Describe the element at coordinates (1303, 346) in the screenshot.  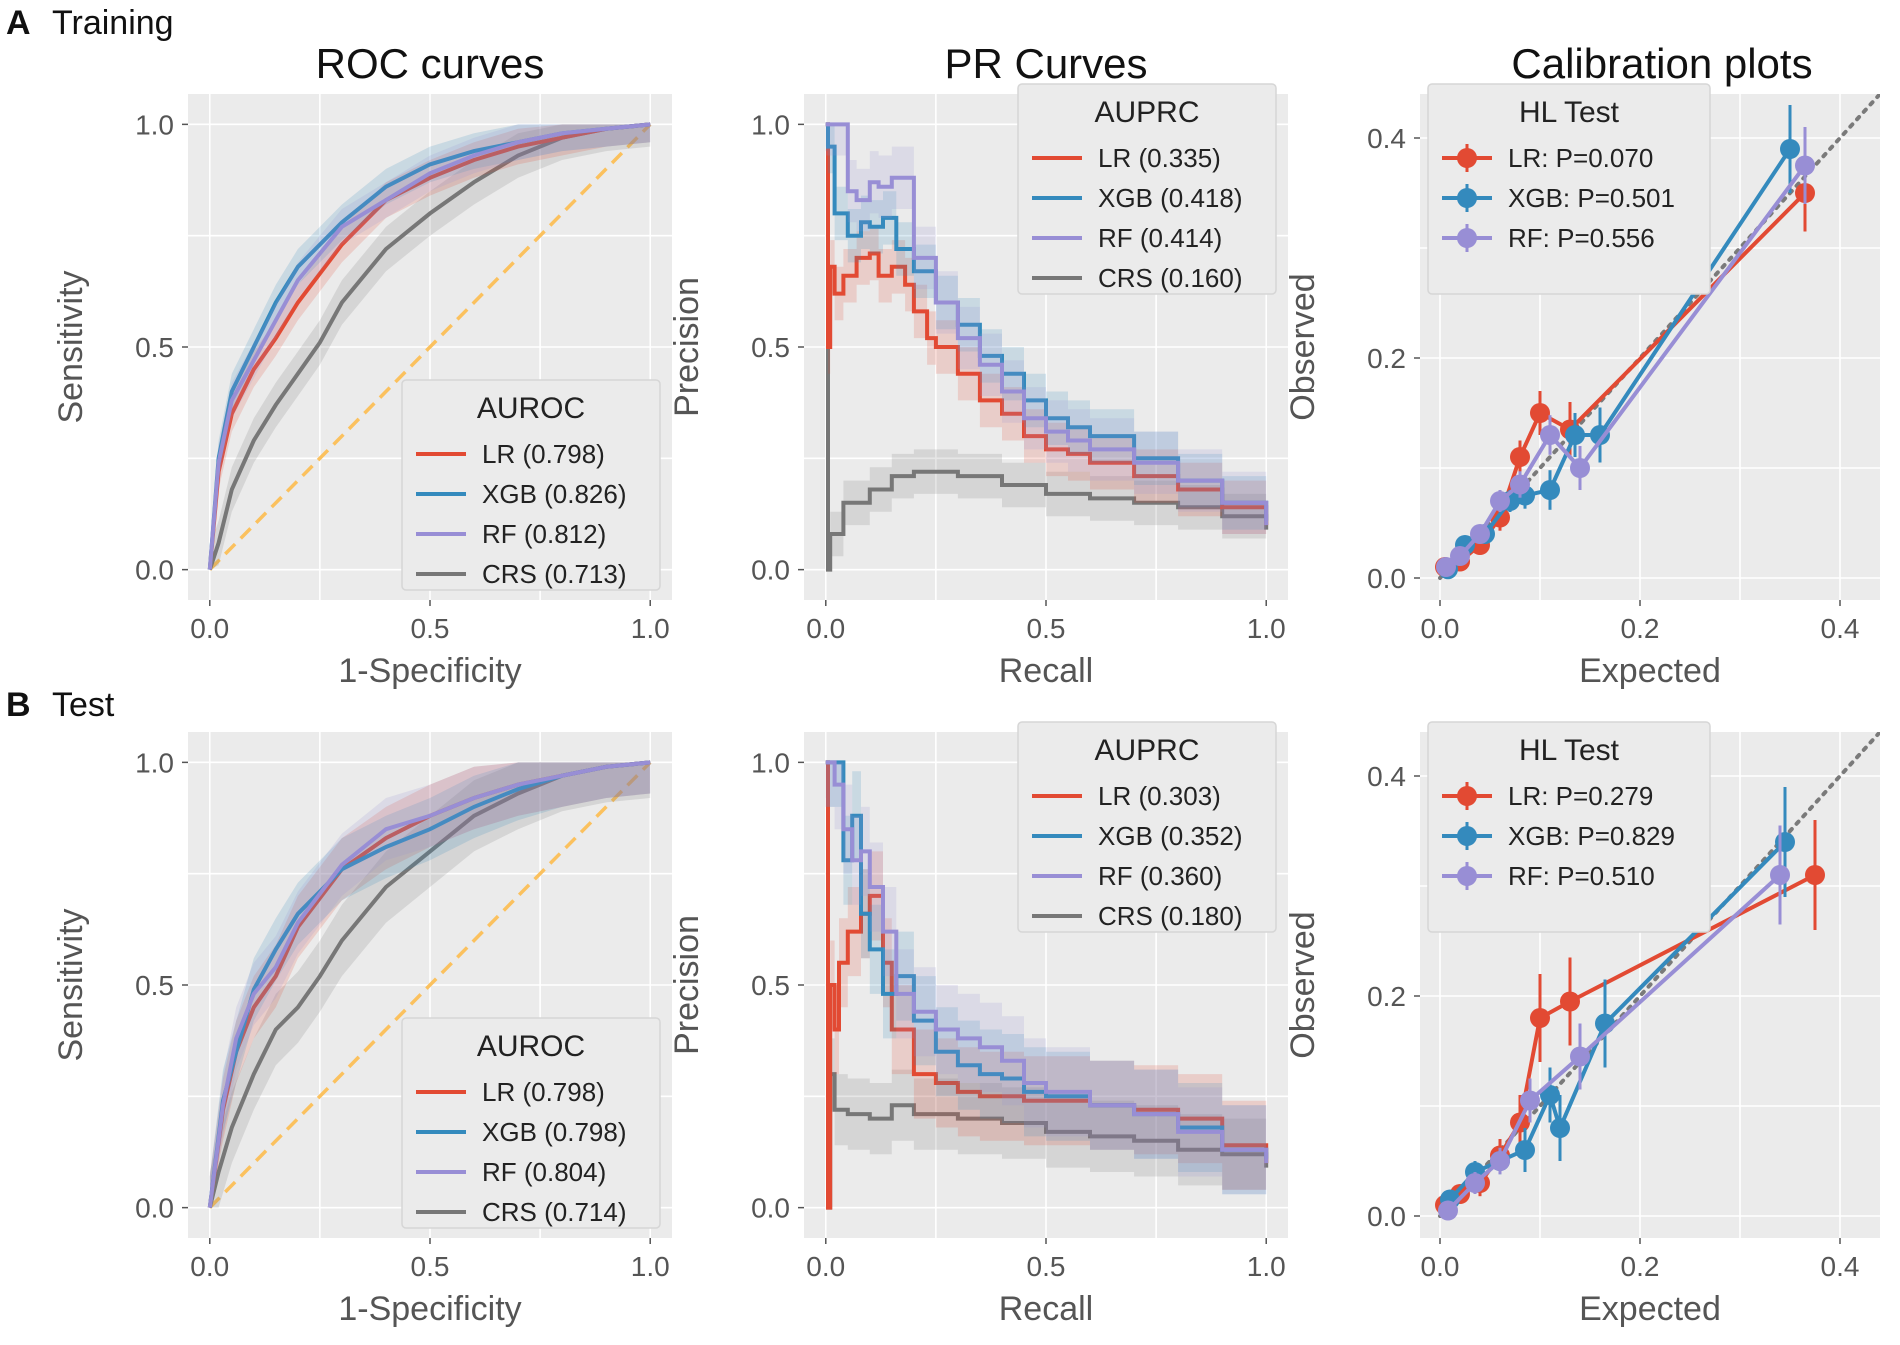
I see `y-axis-title: Observed` at that location.